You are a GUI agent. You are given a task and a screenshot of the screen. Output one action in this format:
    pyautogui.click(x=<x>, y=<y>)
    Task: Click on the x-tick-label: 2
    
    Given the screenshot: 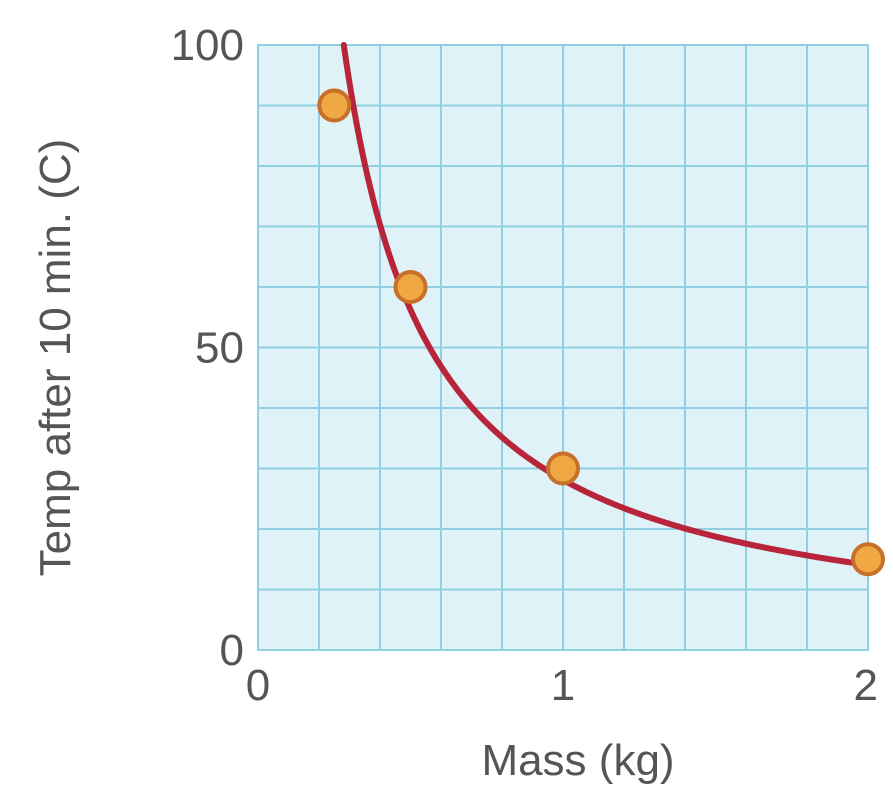 What is the action you would take?
    pyautogui.click(x=866, y=685)
    